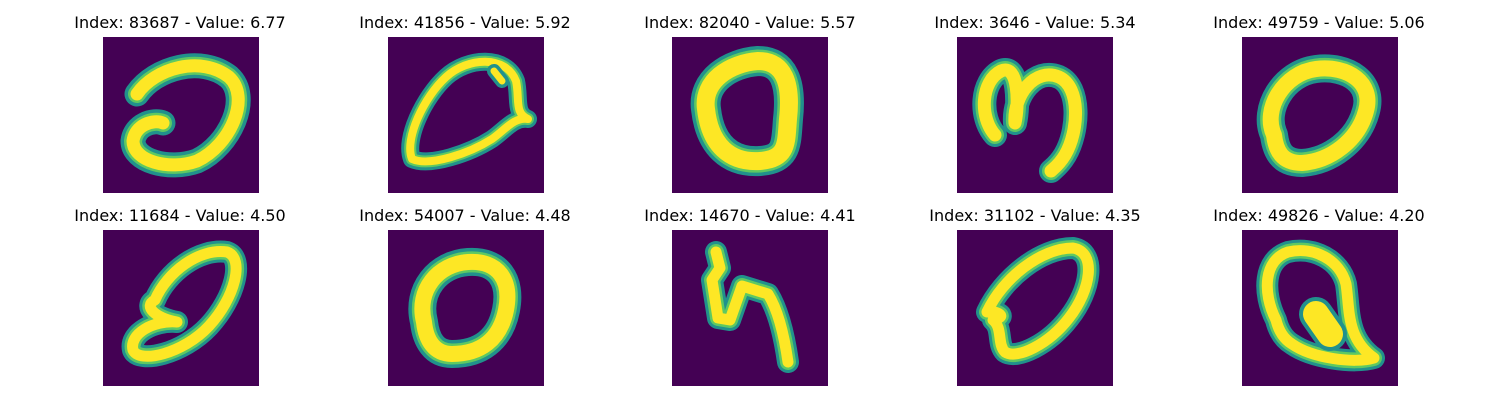 The image size is (1500, 400). Describe the element at coordinates (1035, 215) in the screenshot. I see `panel-title: Index: 31102 - Value: 4.35` at that location.